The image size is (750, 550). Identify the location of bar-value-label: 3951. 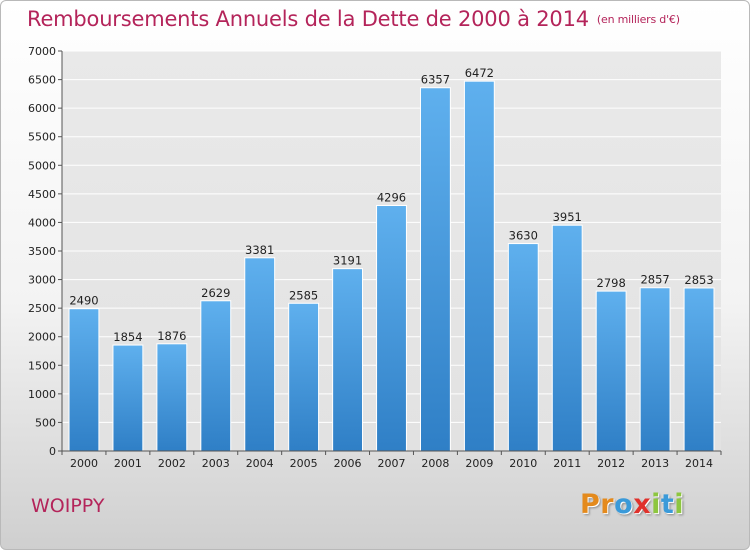
(567, 217).